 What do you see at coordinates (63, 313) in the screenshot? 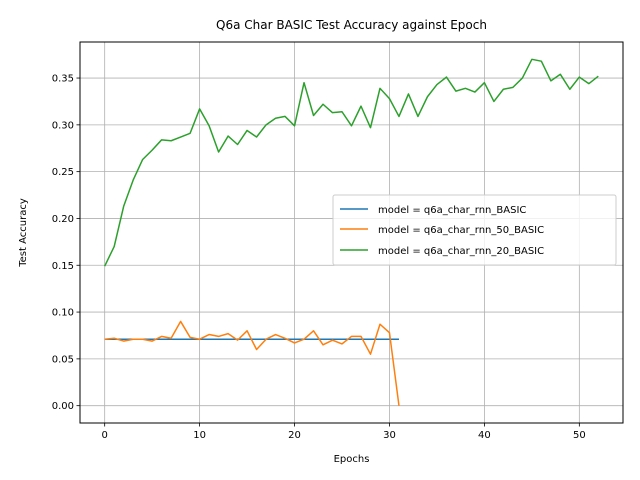
I see `y-tick-label: 0.10` at bounding box center [63, 313].